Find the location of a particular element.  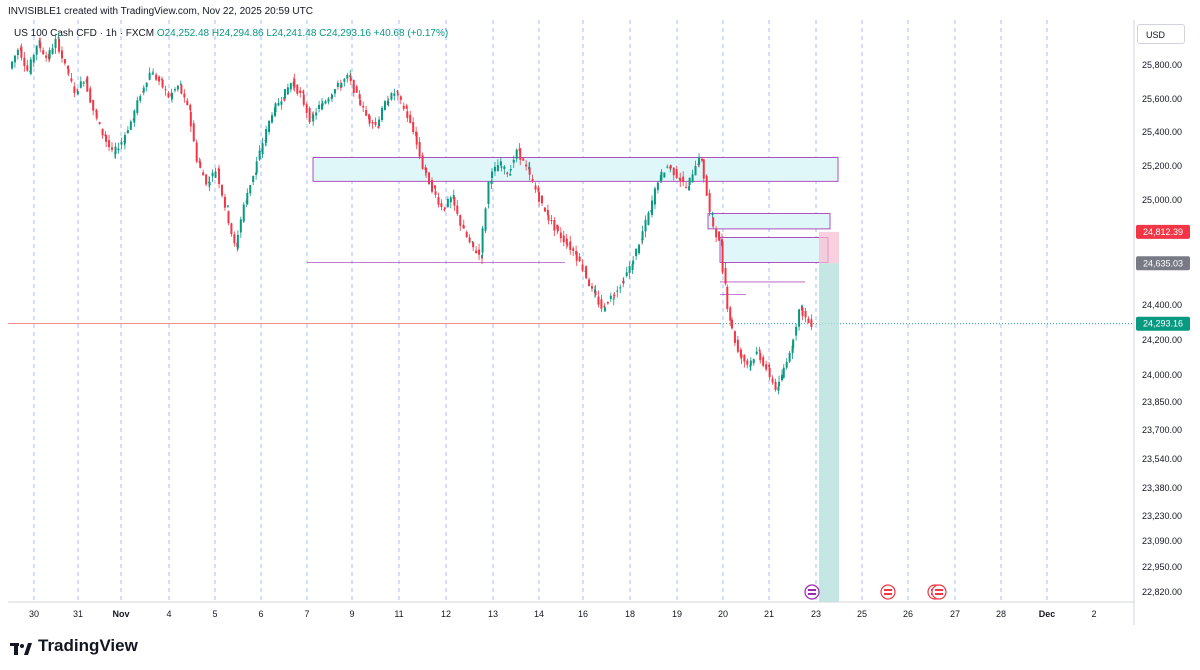

x-tick-label: Dec is located at coordinates (1047, 614).